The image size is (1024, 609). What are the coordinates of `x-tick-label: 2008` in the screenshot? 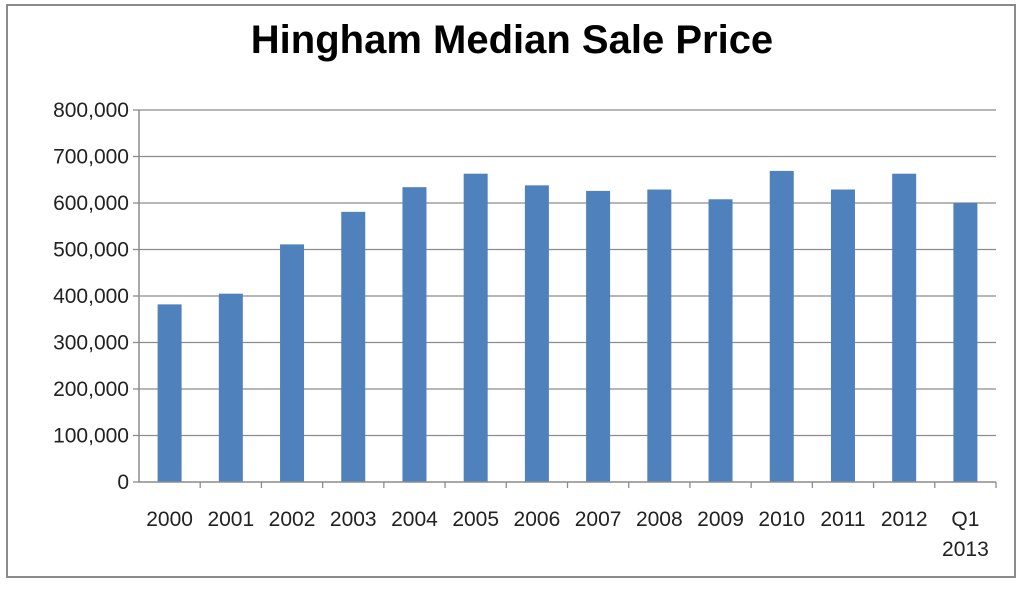 It's located at (659, 519).